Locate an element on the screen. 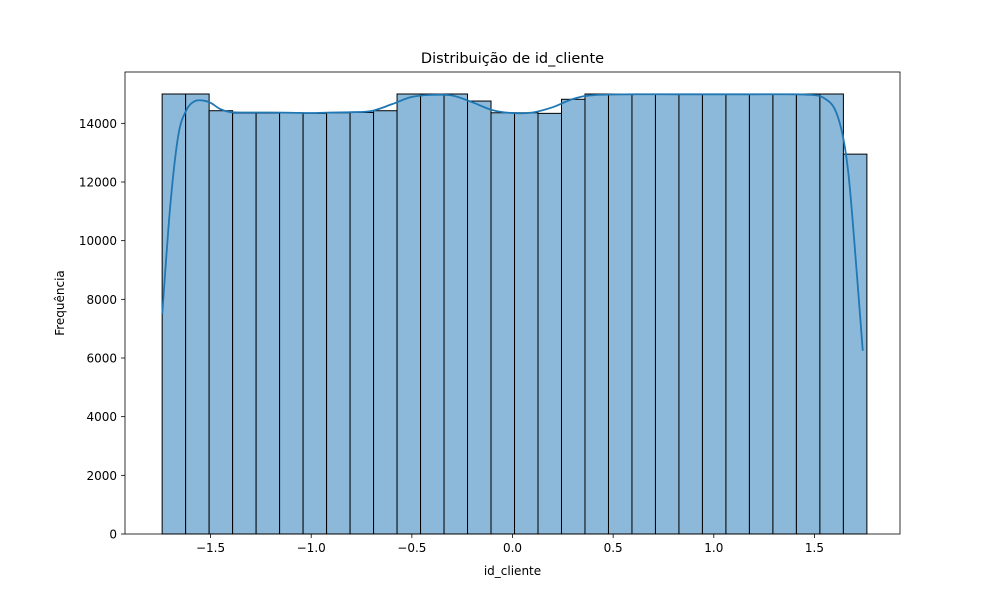 The width and height of the screenshot is (1000, 600). x-tick-label: 0.0 is located at coordinates (512, 548).